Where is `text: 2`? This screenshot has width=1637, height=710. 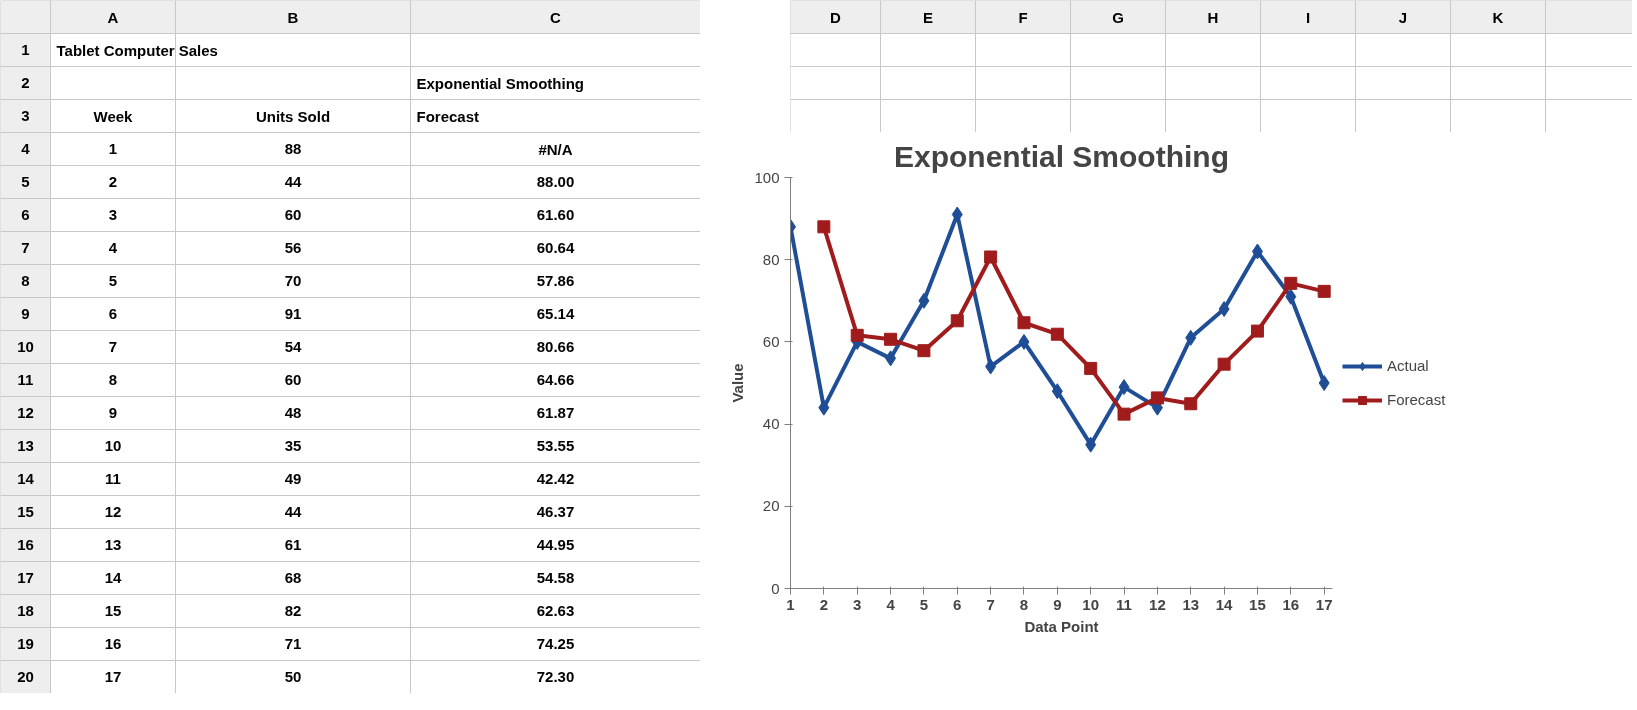
text: 2 is located at coordinates (113, 181).